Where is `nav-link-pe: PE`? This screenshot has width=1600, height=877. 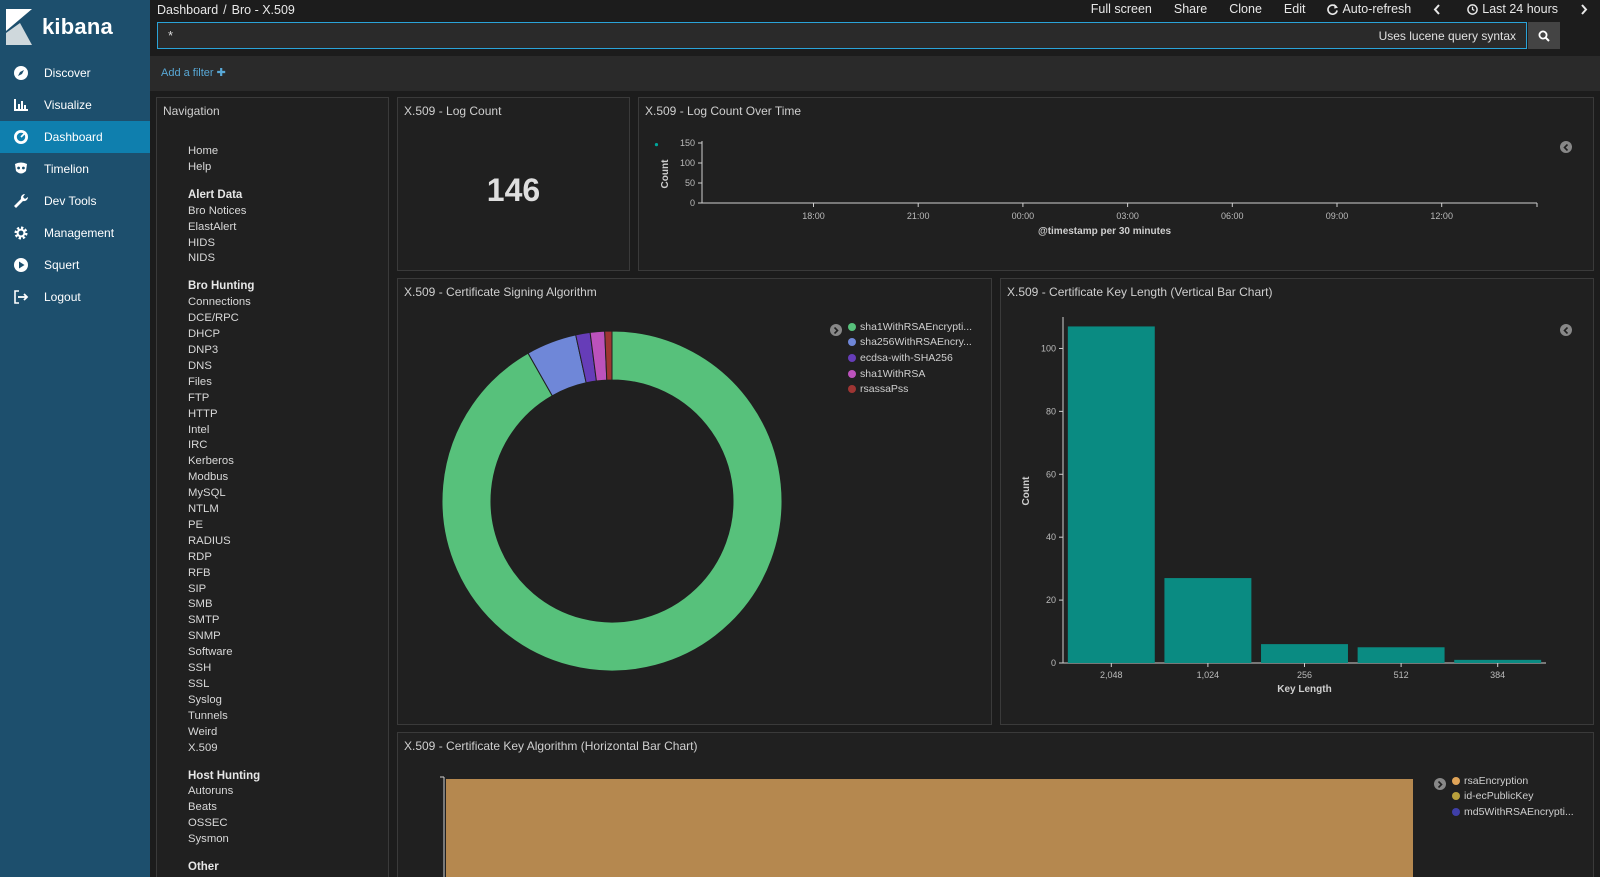 nav-link-pe: PE is located at coordinates (196, 524).